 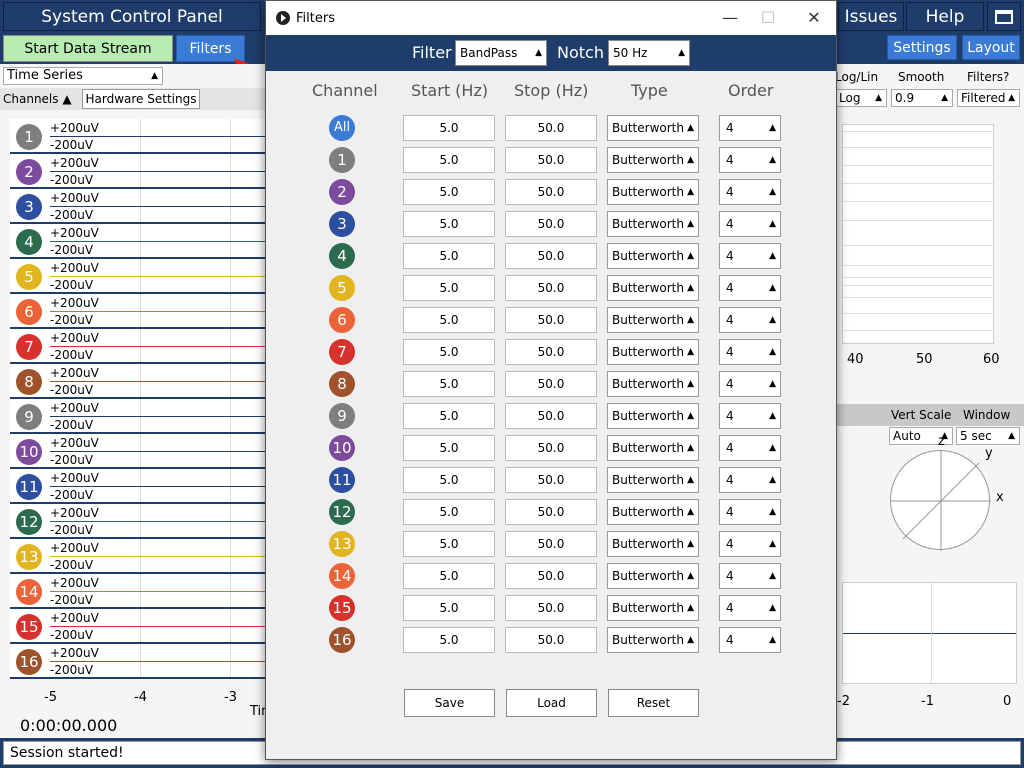 What do you see at coordinates (768, 17) in the screenshot?
I see `maximize-icon: ☐` at bounding box center [768, 17].